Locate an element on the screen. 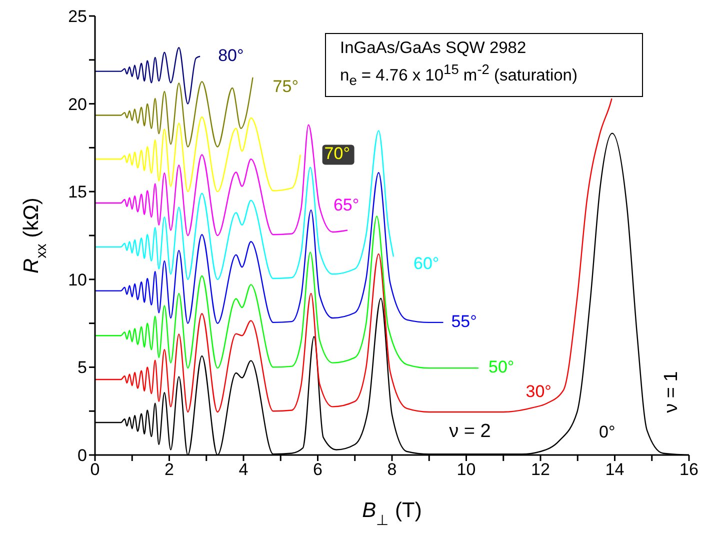  text-box: InGaAs/GaAs SQW 2982 n$_{e}$ = 4.76 x 10$^{15}$ m$^{-2}$ (saturation) is located at coordinates (484, 65).